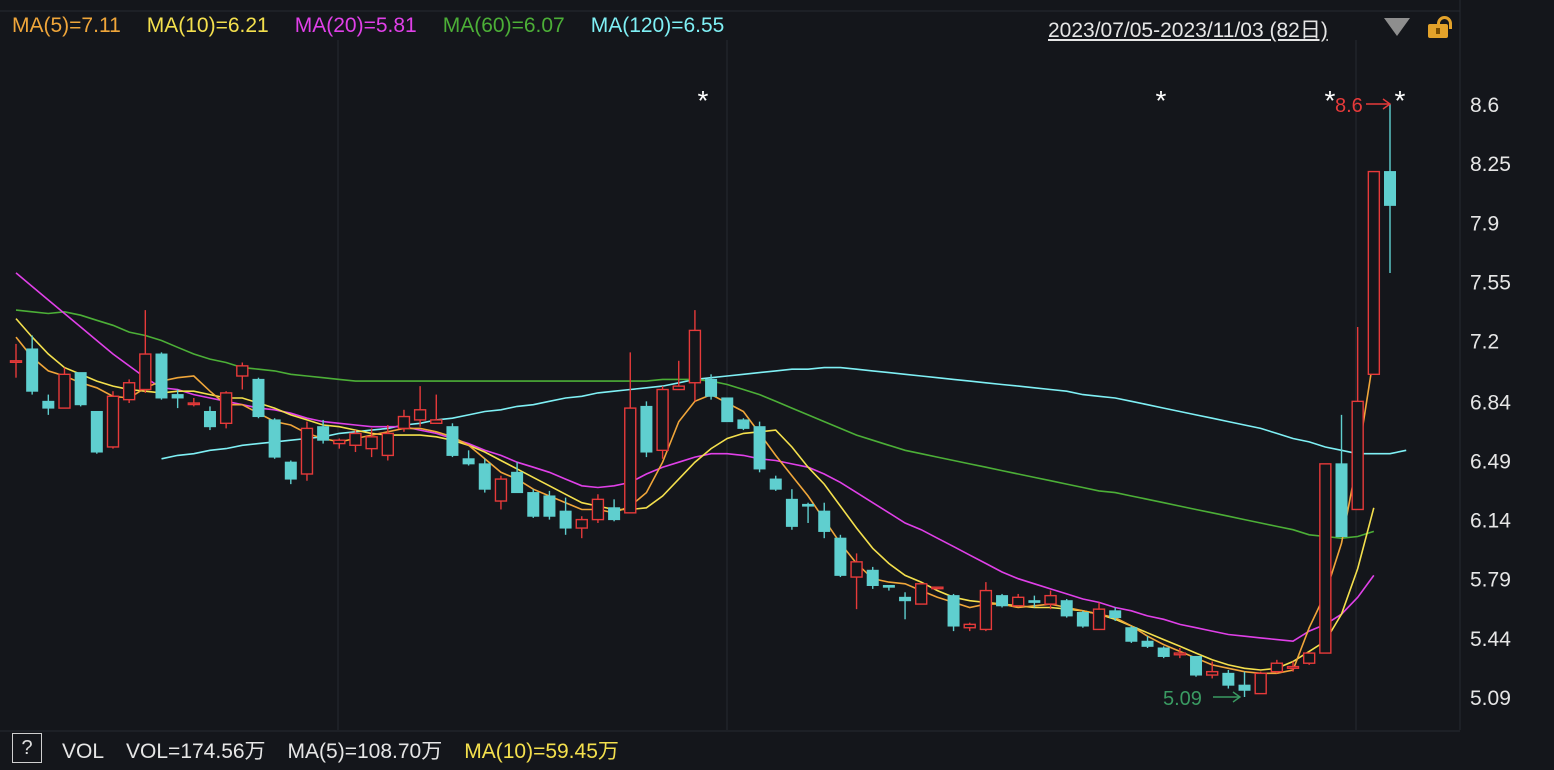  What do you see at coordinates (1490, 580) in the screenshot?
I see `y-tick-label: 5.79` at bounding box center [1490, 580].